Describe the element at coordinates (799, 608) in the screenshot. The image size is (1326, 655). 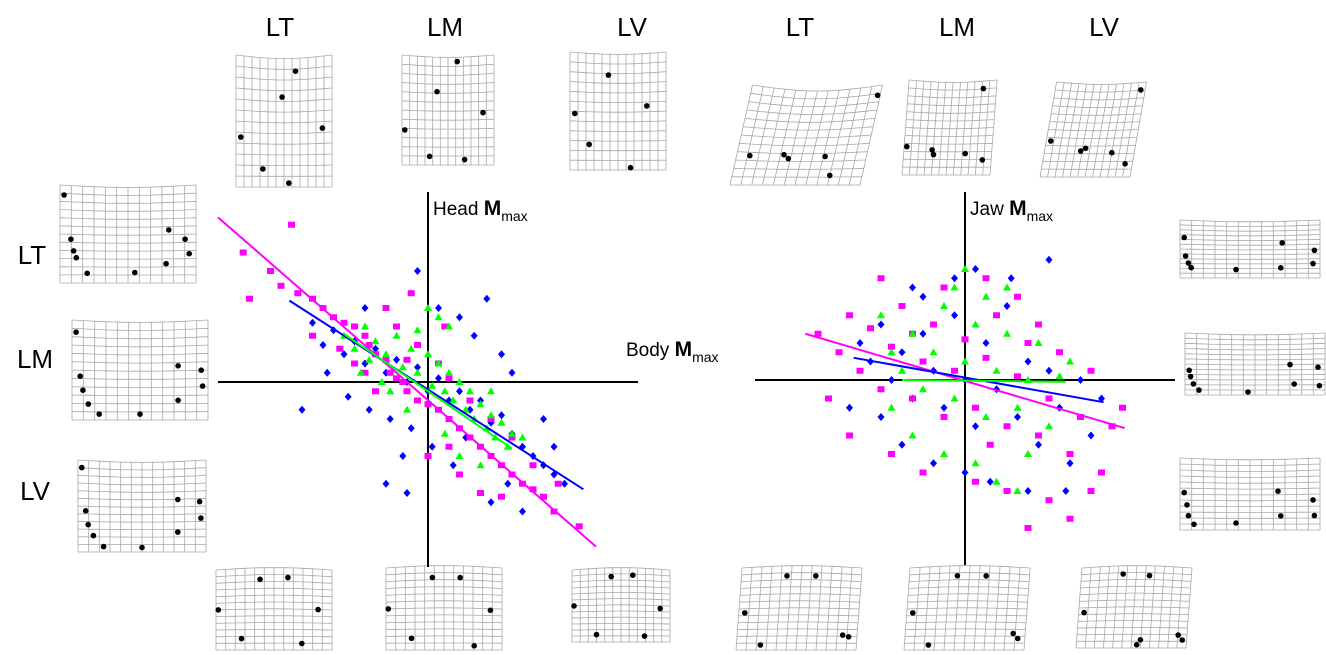
I see `grid-bottom-right-lt` at that location.